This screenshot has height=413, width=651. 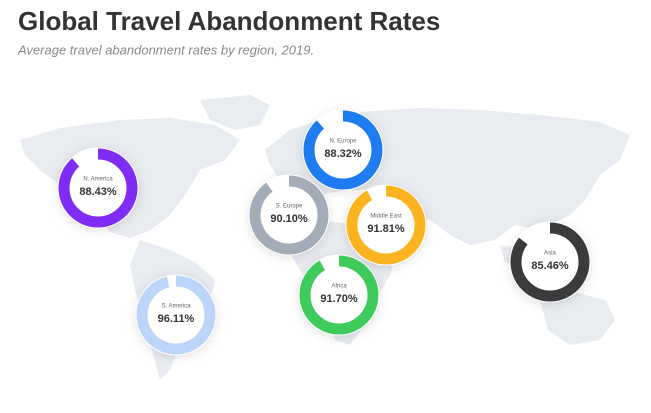 What do you see at coordinates (98, 180) in the screenshot?
I see `region-label: N. America` at bounding box center [98, 180].